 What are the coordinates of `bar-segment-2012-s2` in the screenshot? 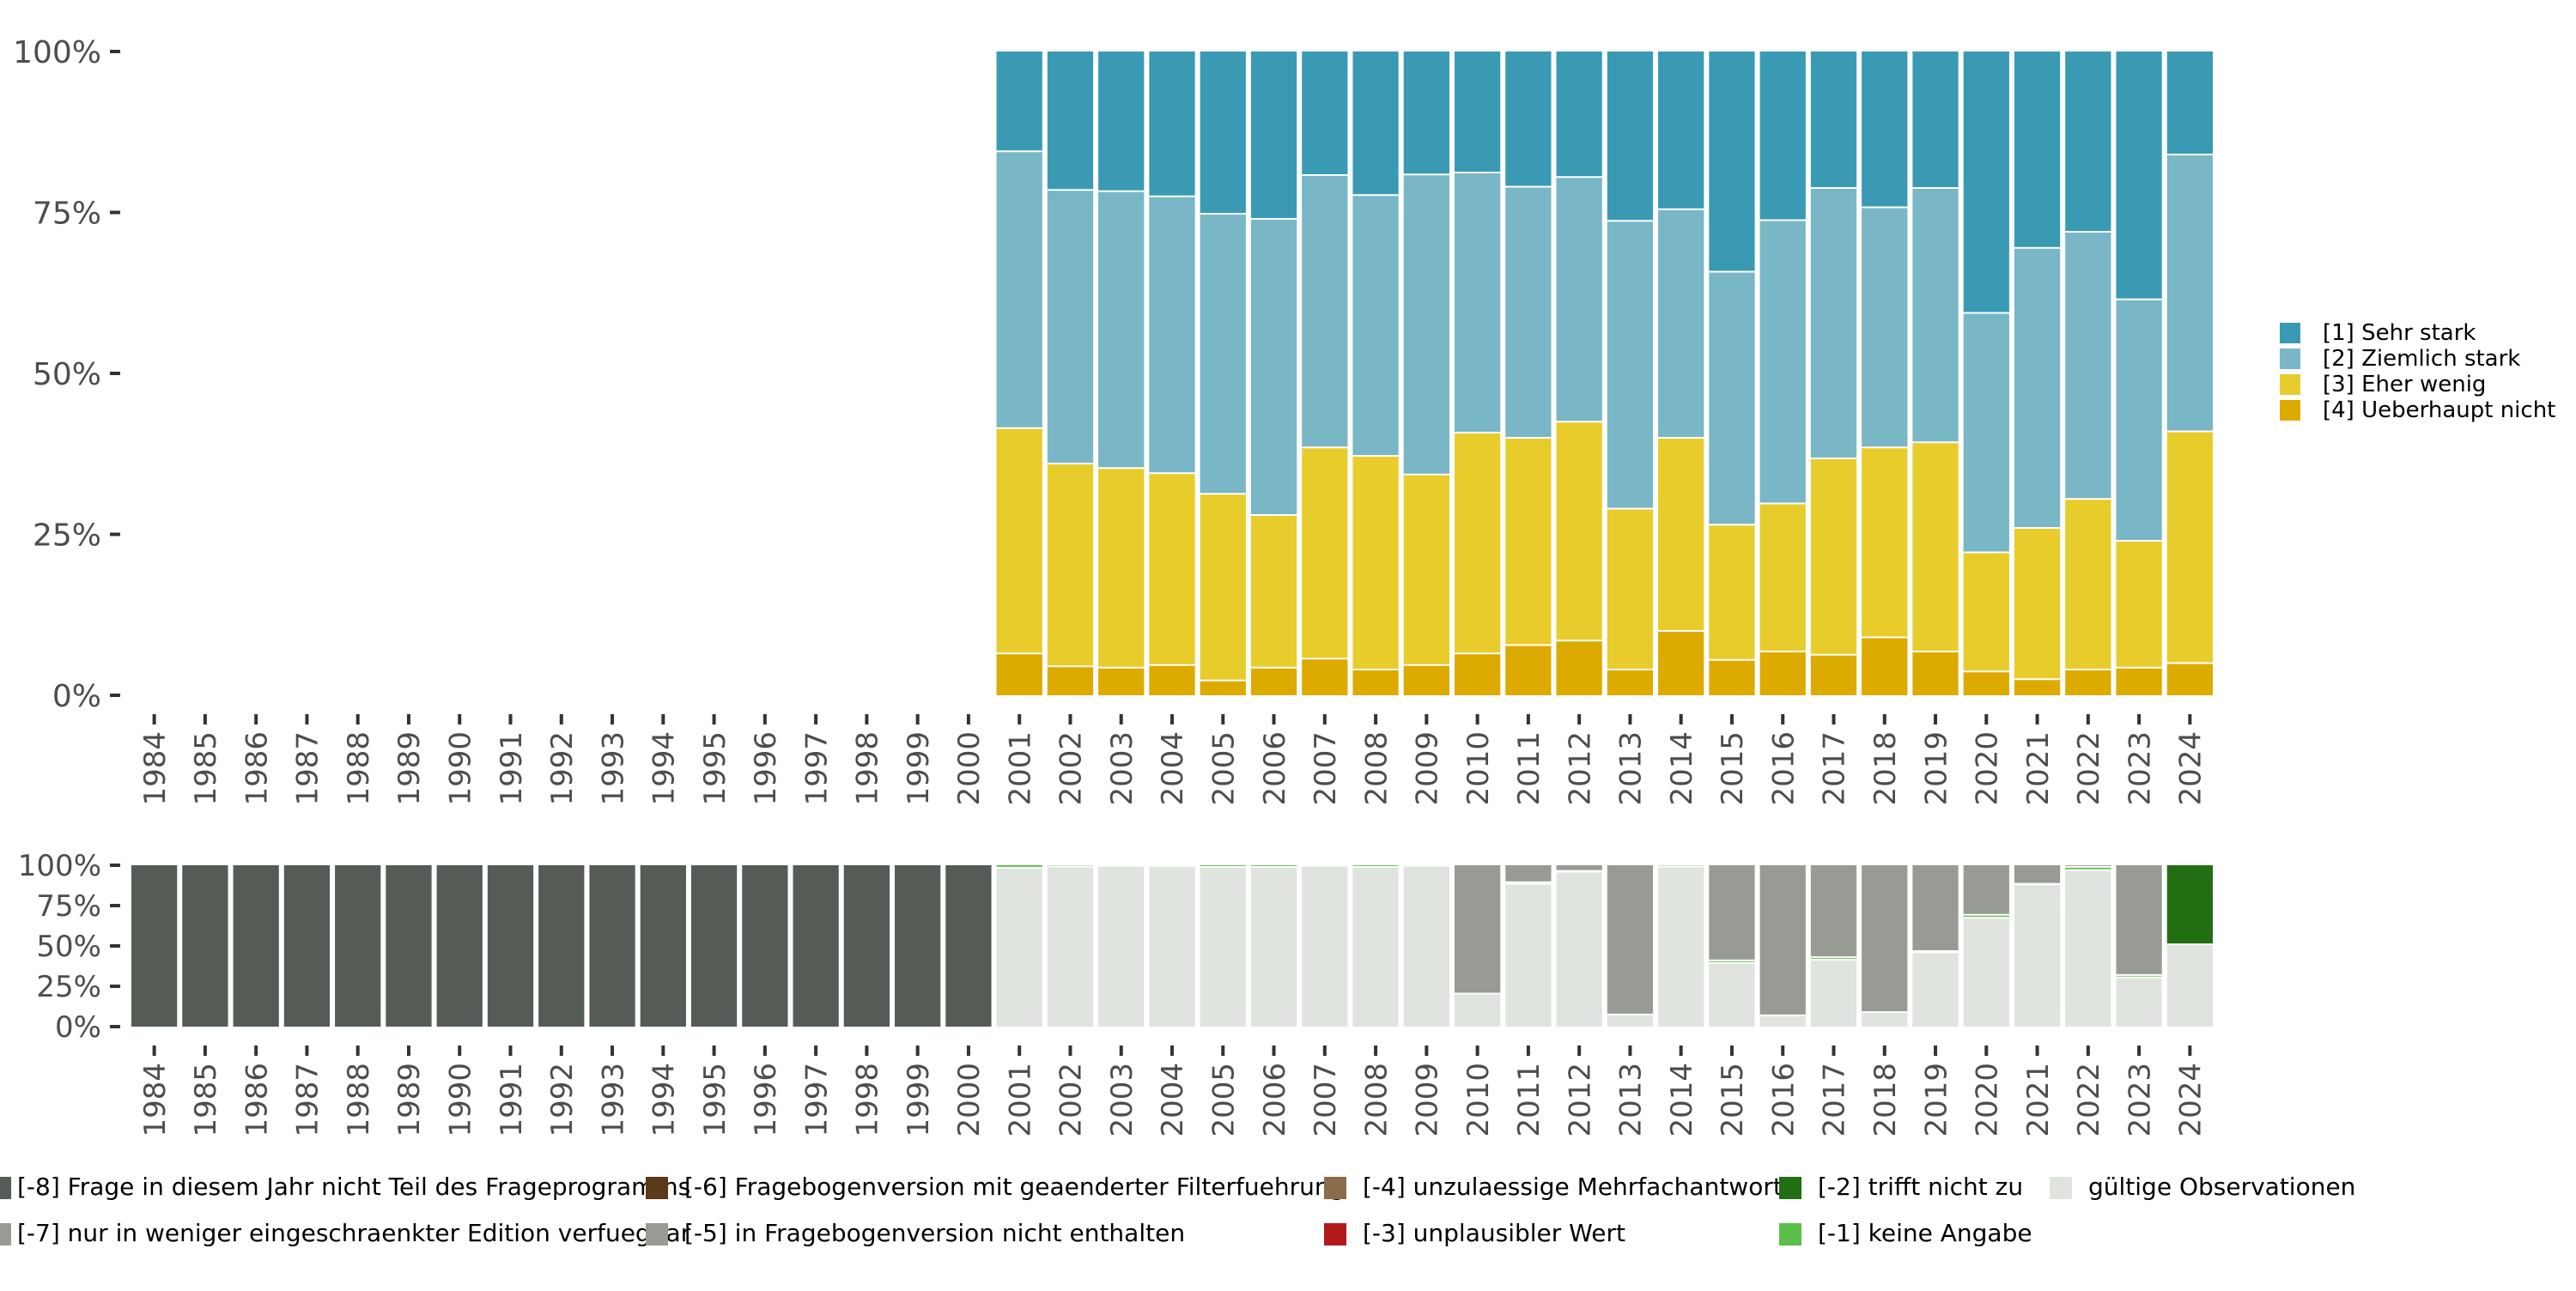 It's located at (1579, 300).